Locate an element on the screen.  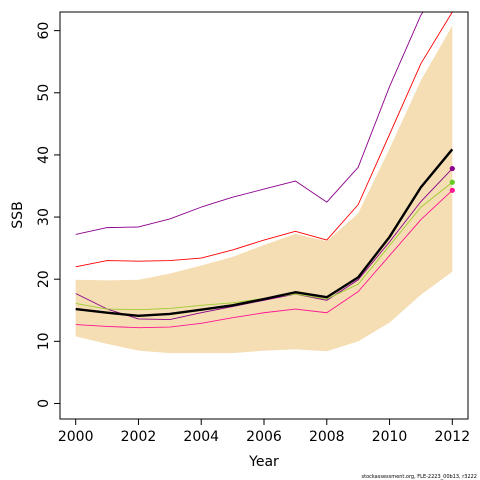
y-tick-label: 50 is located at coordinates (44, 93).